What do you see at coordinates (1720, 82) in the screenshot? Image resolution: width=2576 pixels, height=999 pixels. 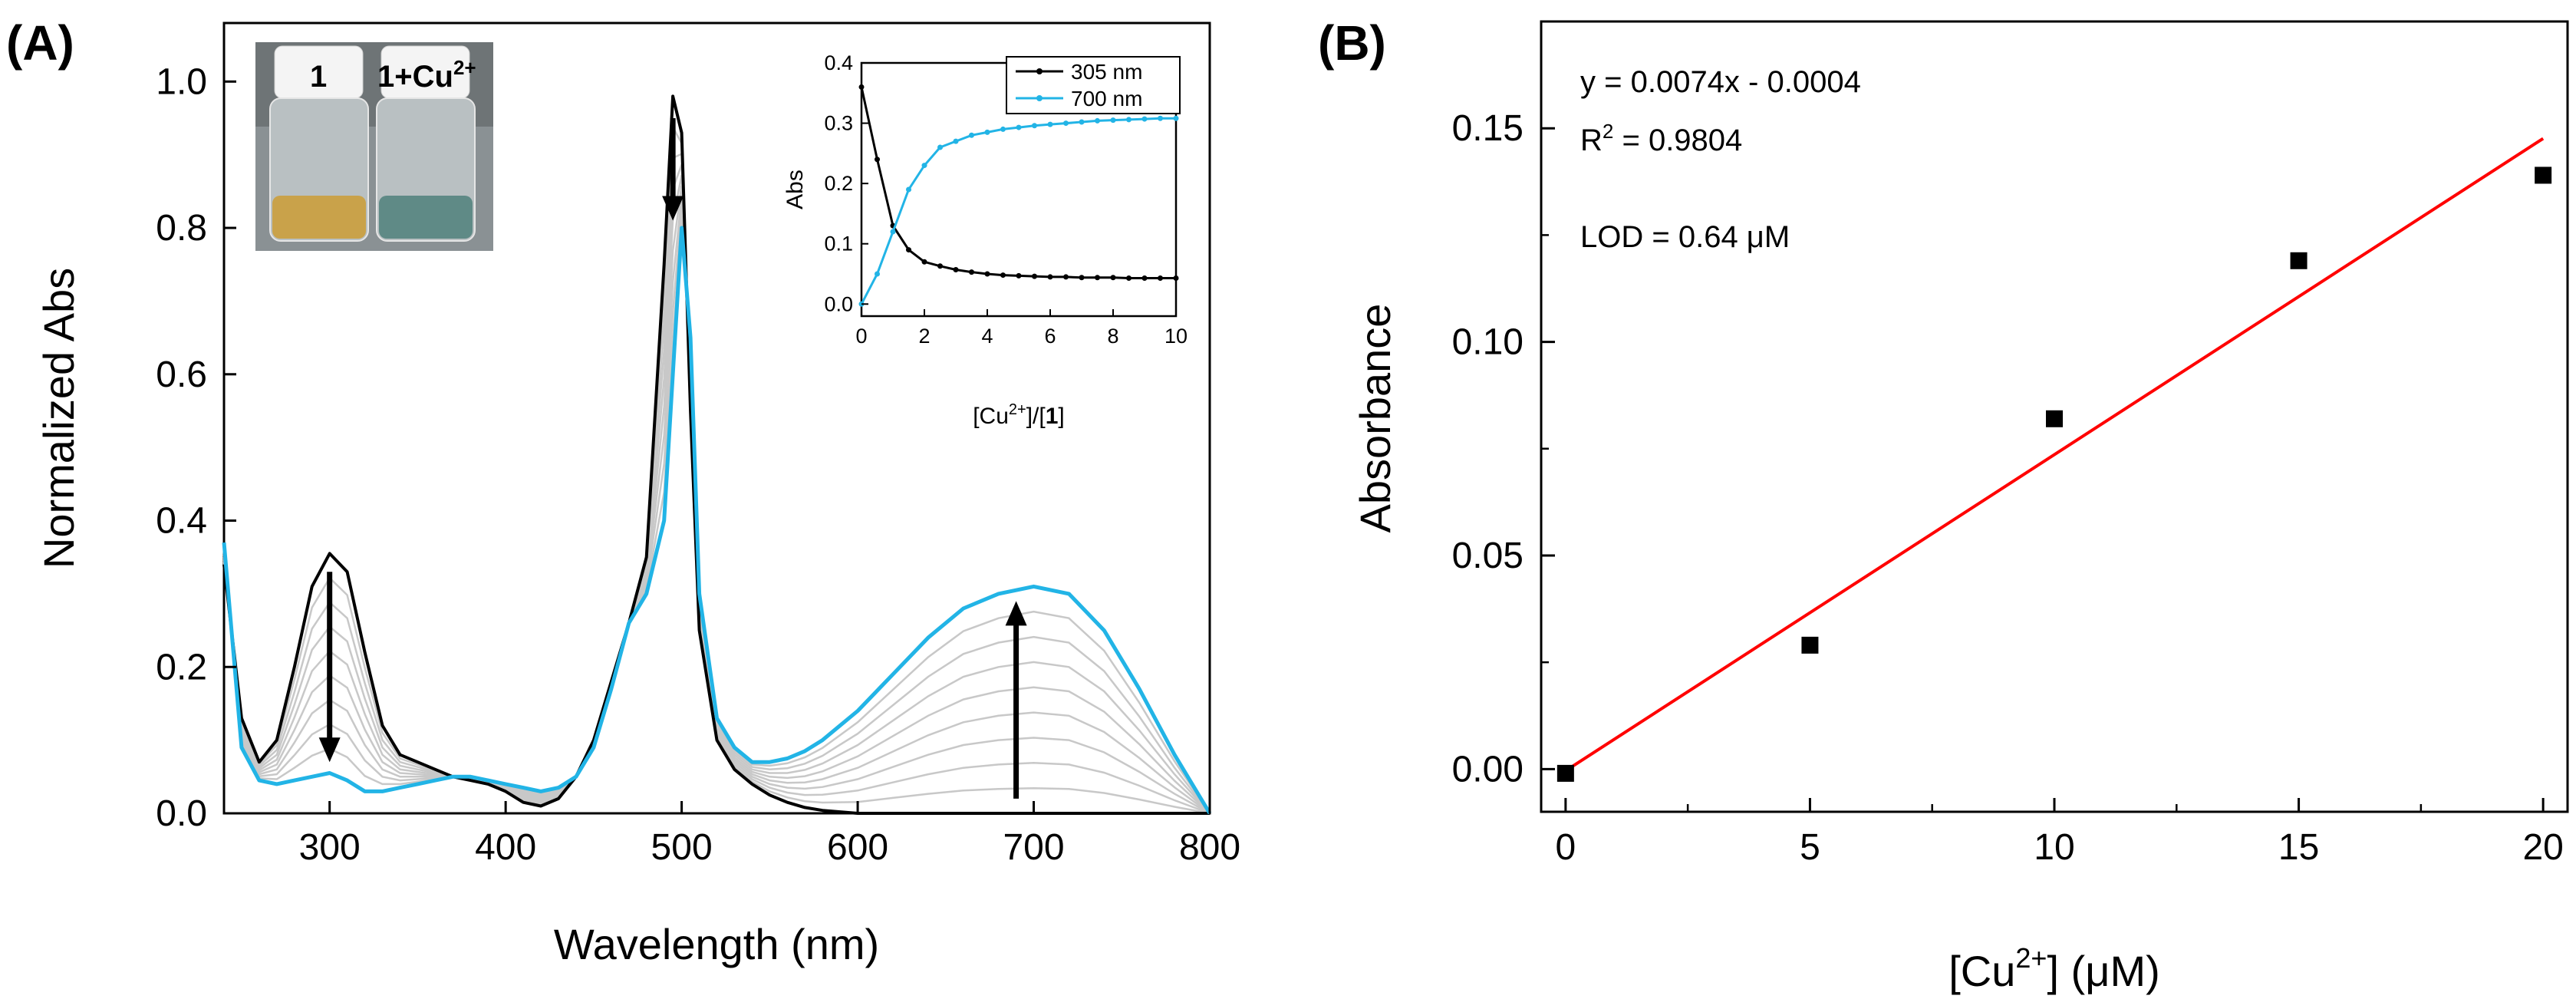 I see `fit-equation: y = 0.0074x - 0.0004` at bounding box center [1720, 82].